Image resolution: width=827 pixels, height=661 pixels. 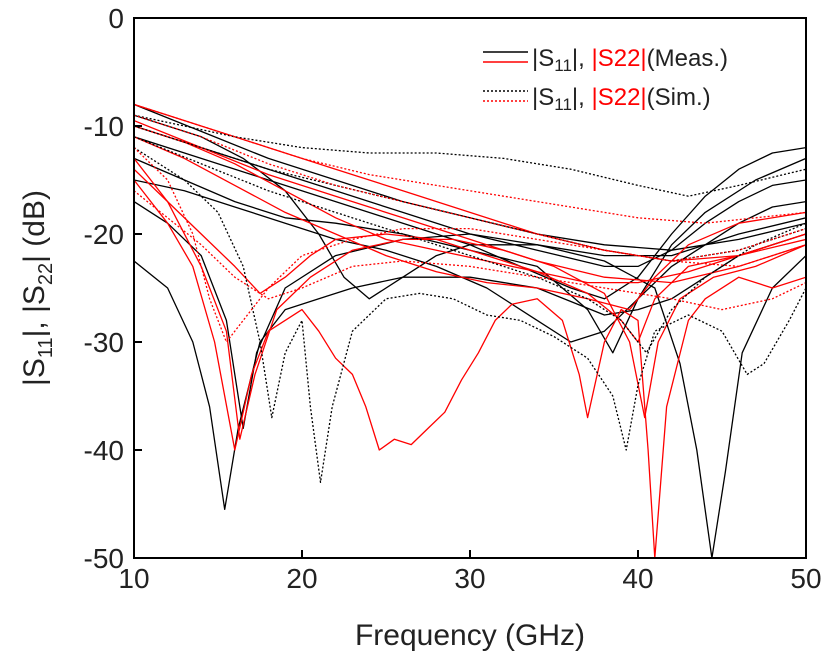 What do you see at coordinates (805, 578) in the screenshot?
I see `x-tick-label: 50` at bounding box center [805, 578].